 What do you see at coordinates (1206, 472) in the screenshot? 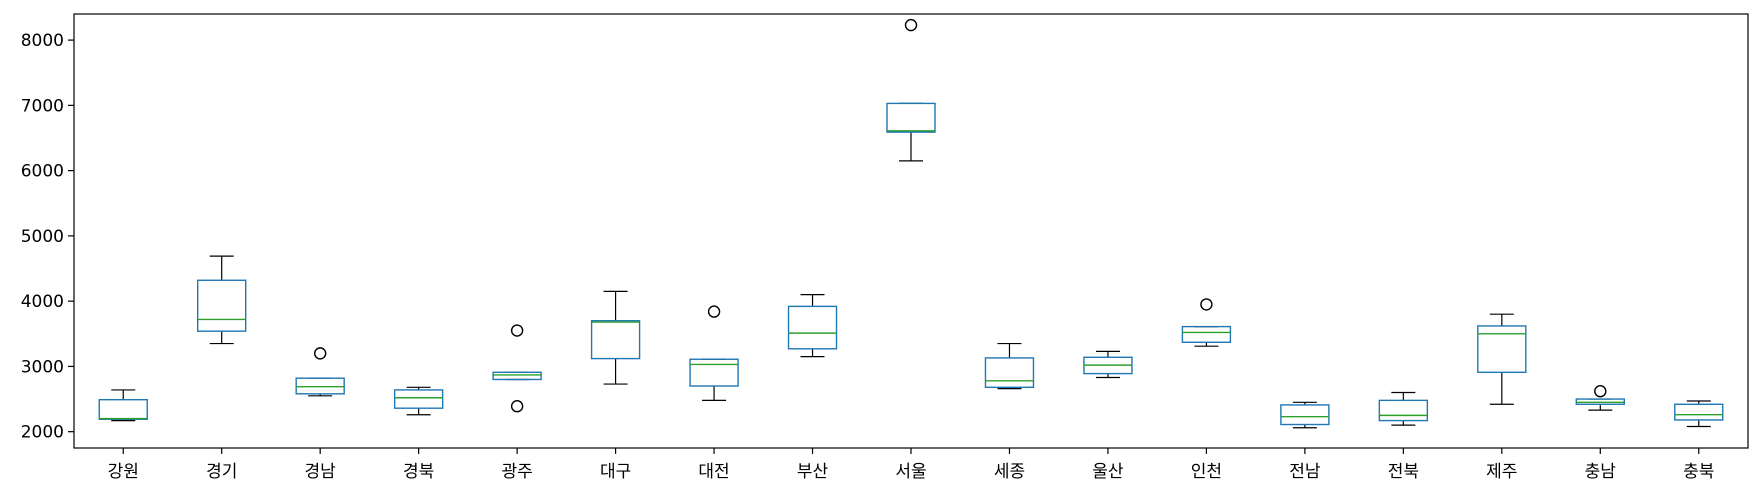
I see `x-tick-label: 인천` at bounding box center [1206, 472].